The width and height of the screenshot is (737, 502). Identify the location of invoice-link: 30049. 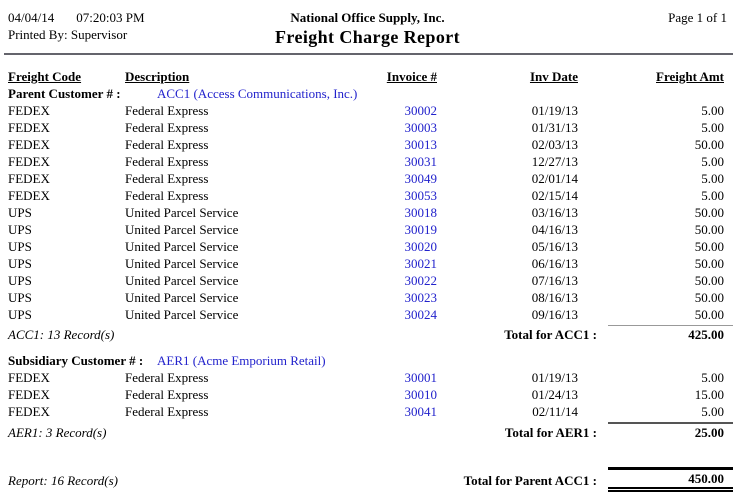
(421, 178).